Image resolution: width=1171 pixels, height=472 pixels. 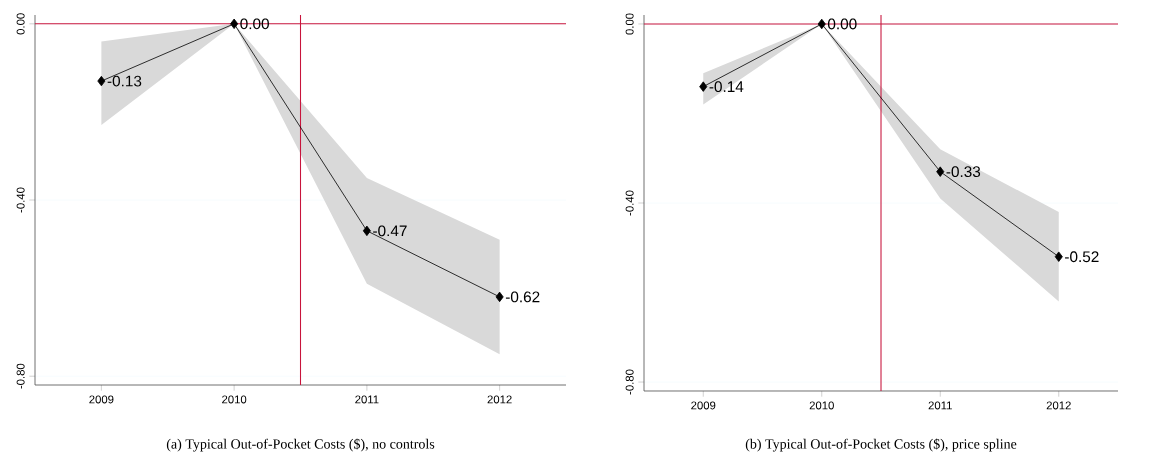 What do you see at coordinates (842, 24) in the screenshot?
I see `data-label: 0.00` at bounding box center [842, 24].